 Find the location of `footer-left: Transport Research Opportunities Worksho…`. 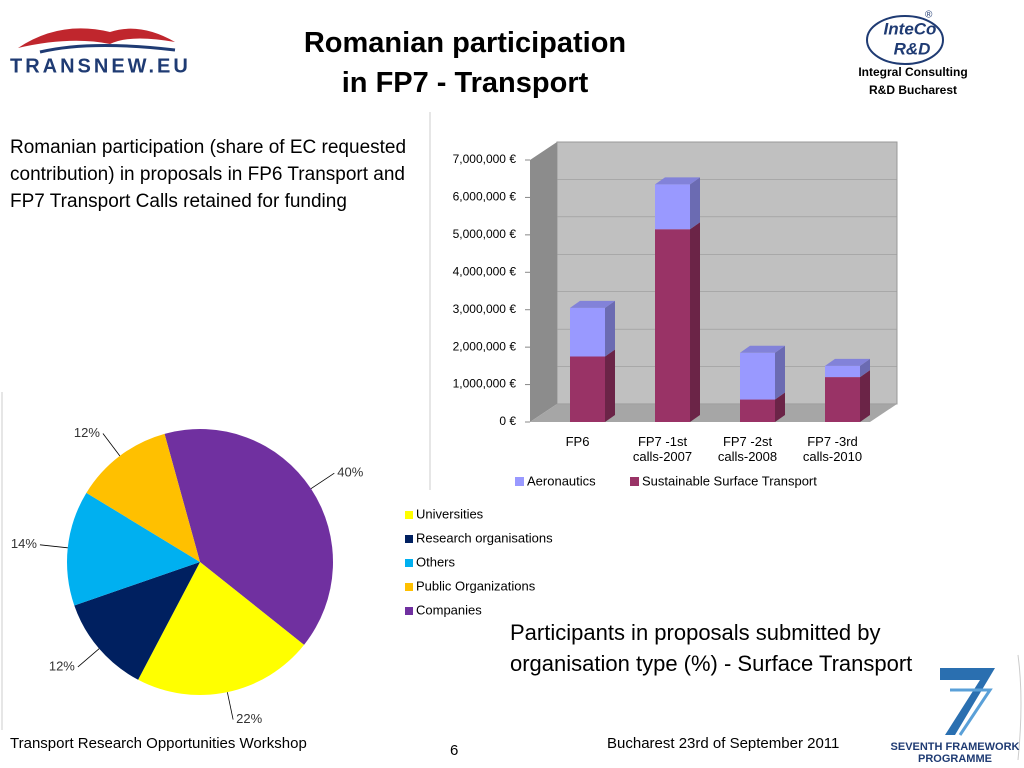

footer-left: Transport Research Opportunities Worksho… is located at coordinates (158, 743).